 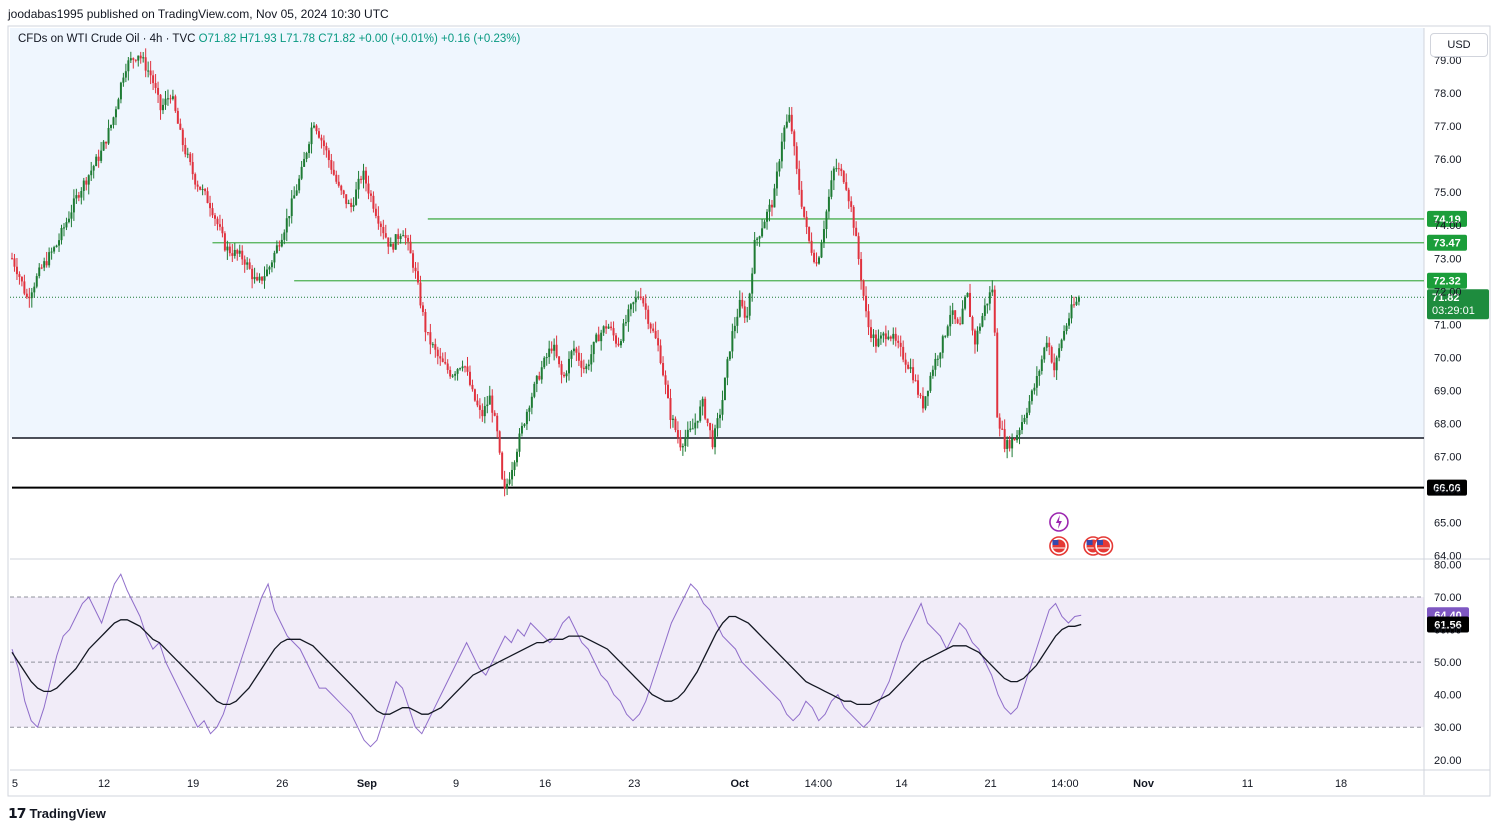 I want to click on currency-button: USD, so click(x=1459, y=45).